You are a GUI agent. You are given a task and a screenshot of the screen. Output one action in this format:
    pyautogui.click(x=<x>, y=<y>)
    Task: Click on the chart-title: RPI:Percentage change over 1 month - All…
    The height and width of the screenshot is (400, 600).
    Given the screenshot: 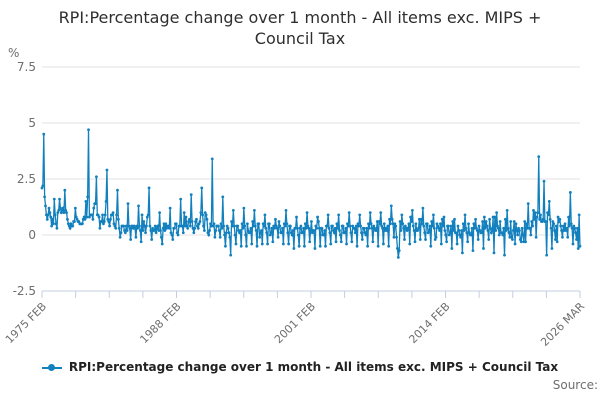 What is the action you would take?
    pyautogui.click(x=300, y=28)
    